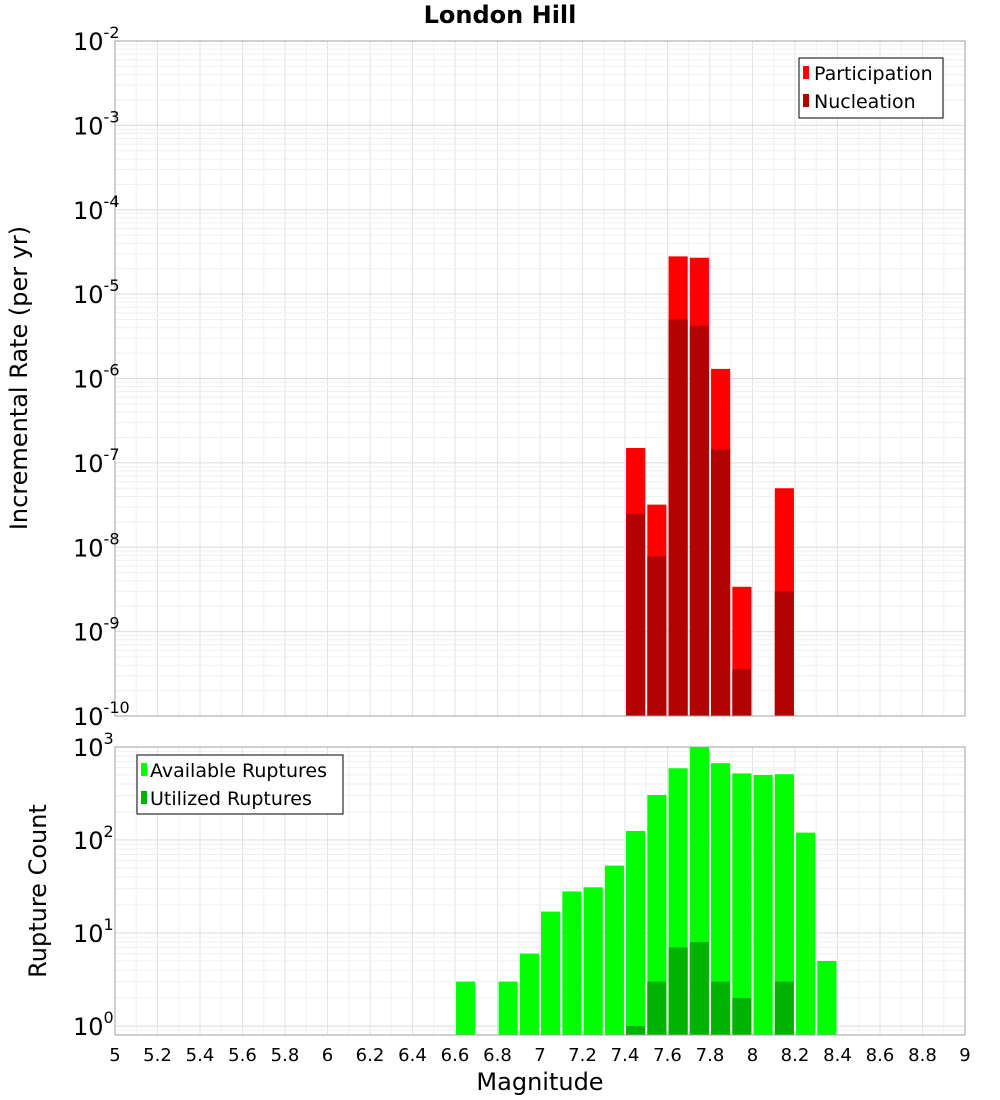  Describe the element at coordinates (101, 714) in the screenshot. I see `top-y-tick-label: 10⁻¹⁰` at that location.